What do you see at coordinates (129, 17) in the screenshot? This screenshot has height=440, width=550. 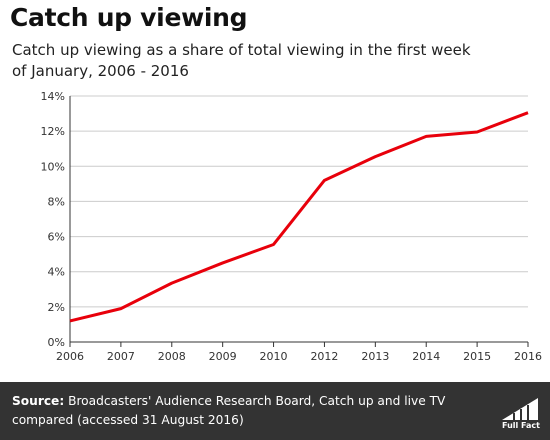 I see `page-title: Catch up viewing` at bounding box center [129, 17].